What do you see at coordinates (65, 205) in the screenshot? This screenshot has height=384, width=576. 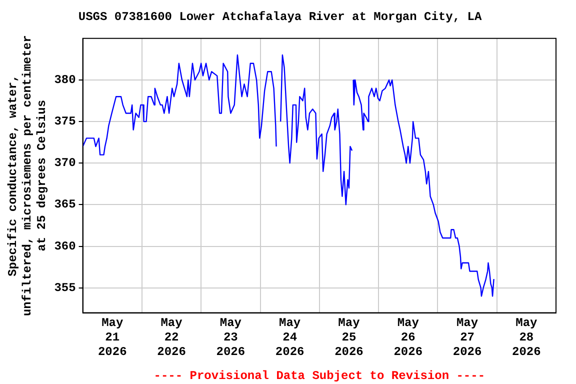 I see `y-tick-label: 365` at bounding box center [65, 205].